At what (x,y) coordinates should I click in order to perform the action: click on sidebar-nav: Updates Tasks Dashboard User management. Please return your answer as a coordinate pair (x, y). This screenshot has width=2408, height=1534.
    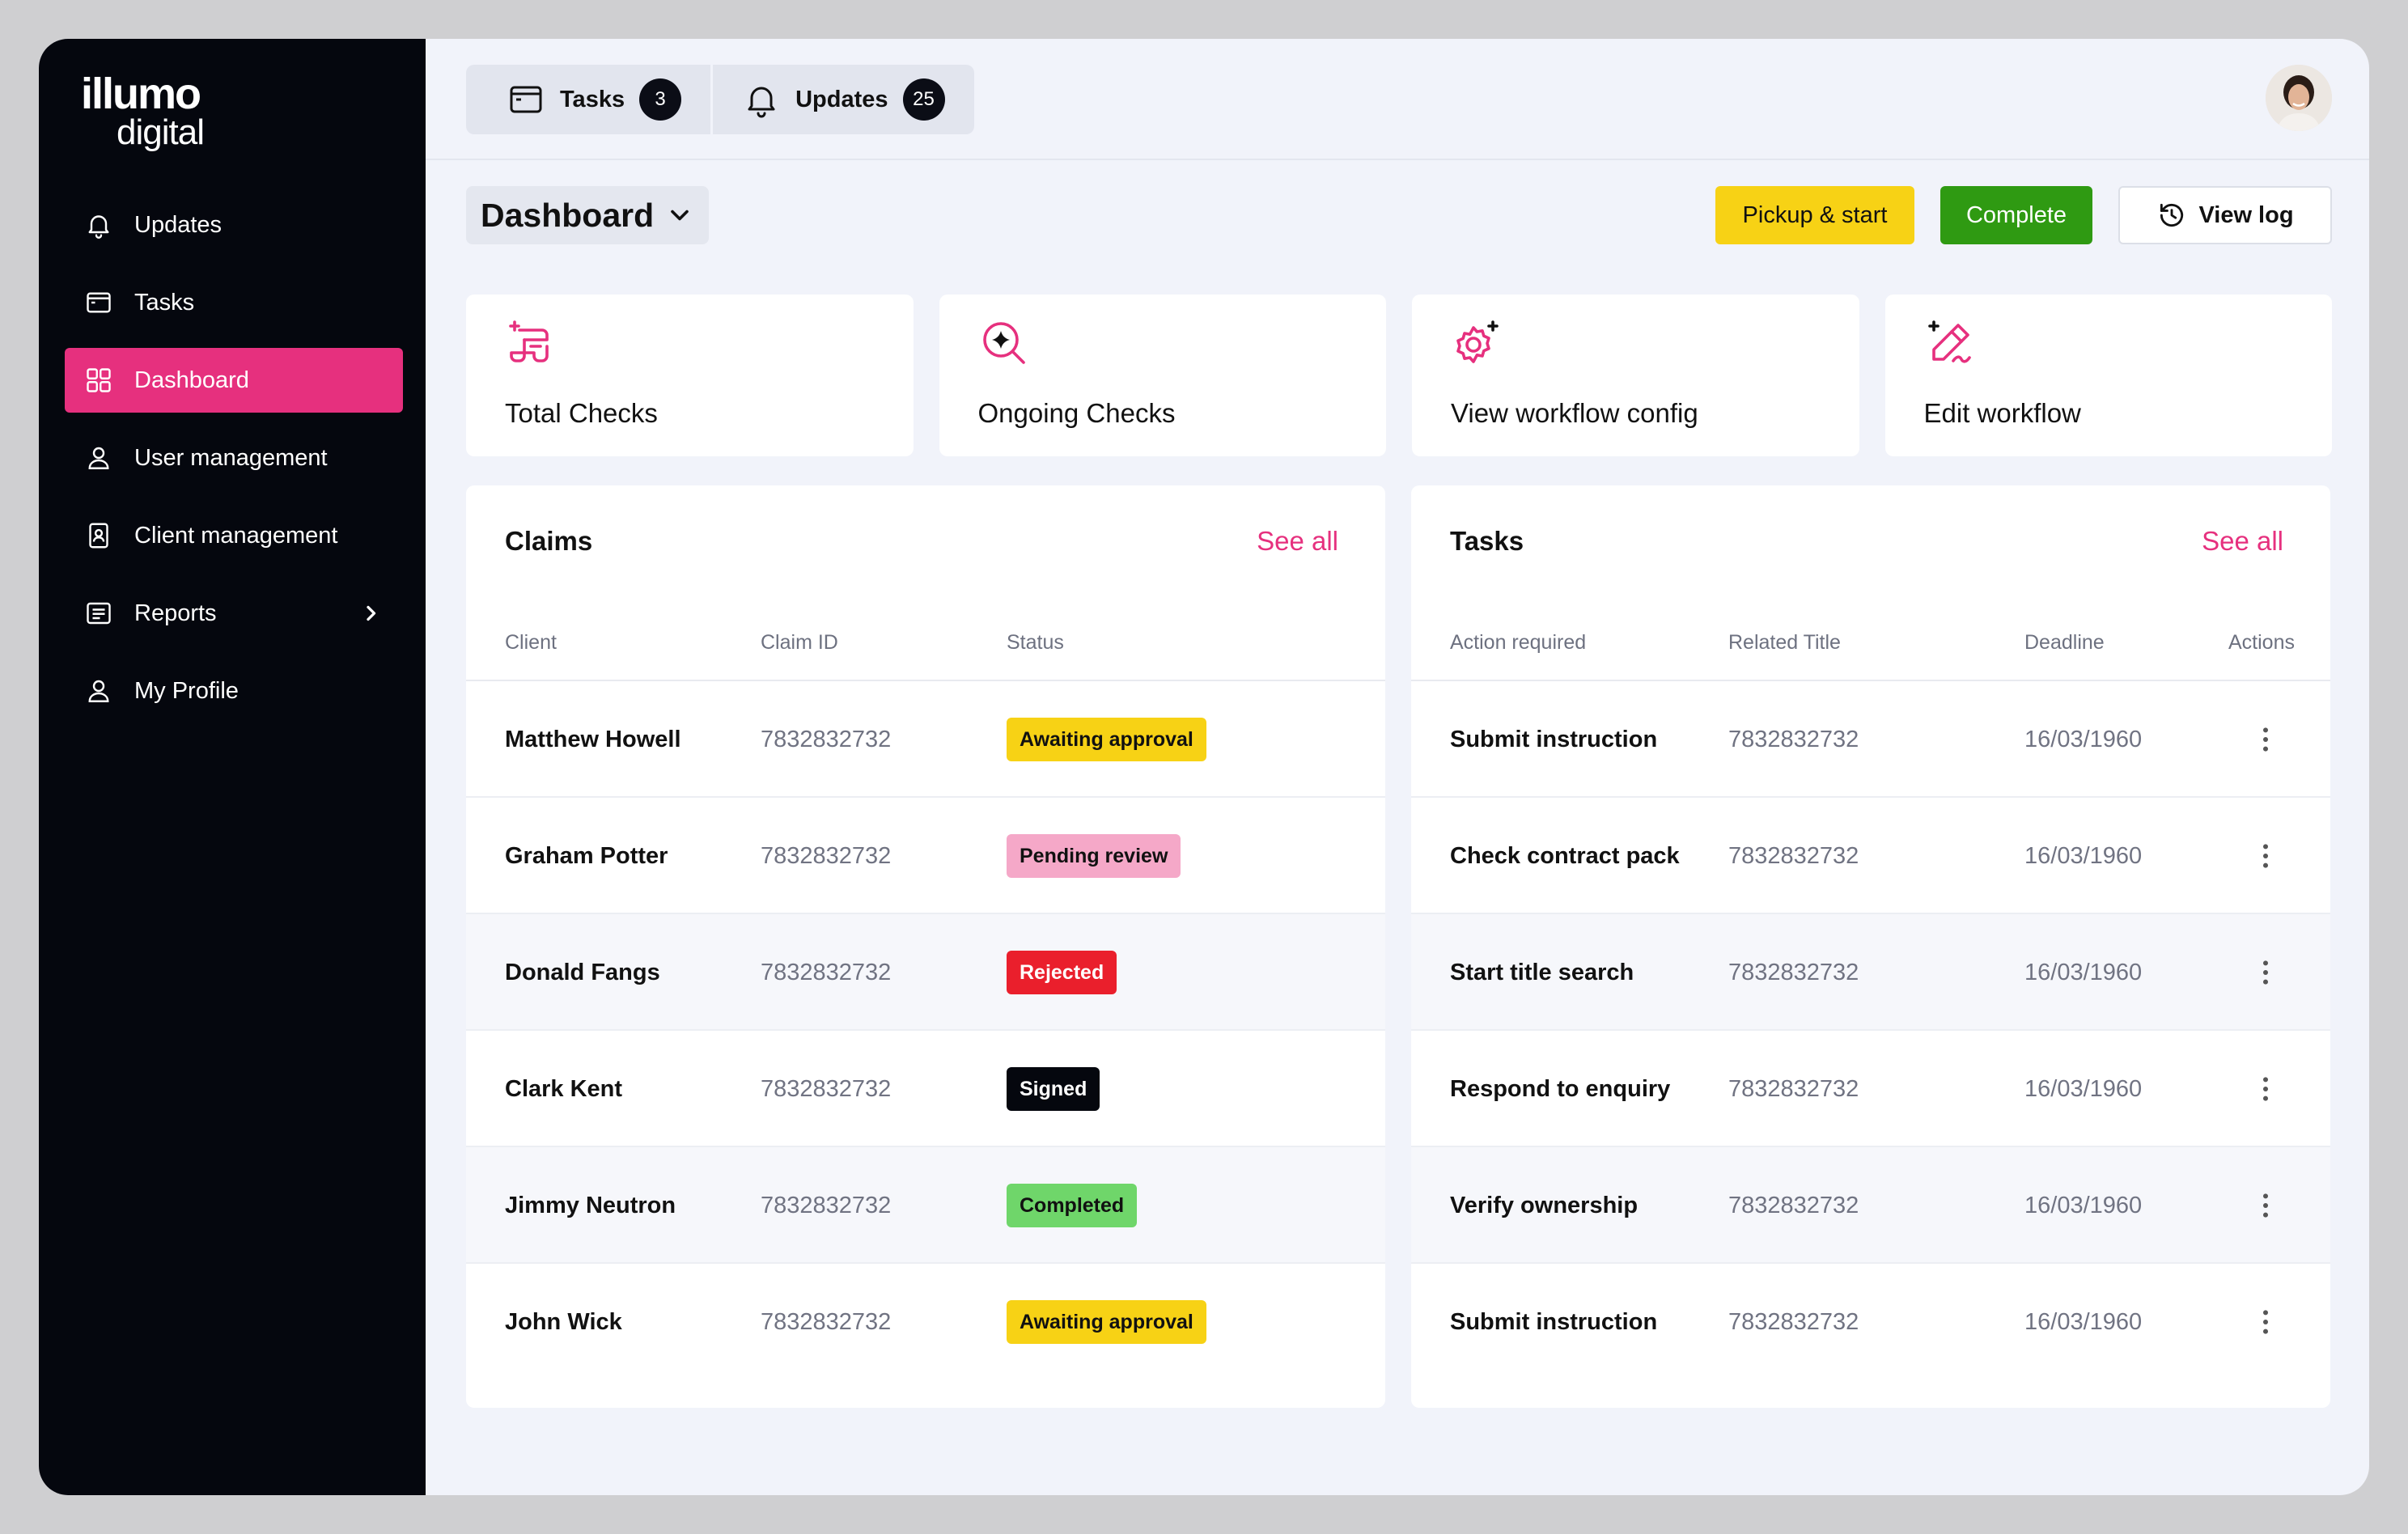
    Looking at the image, I should click on (234, 464).